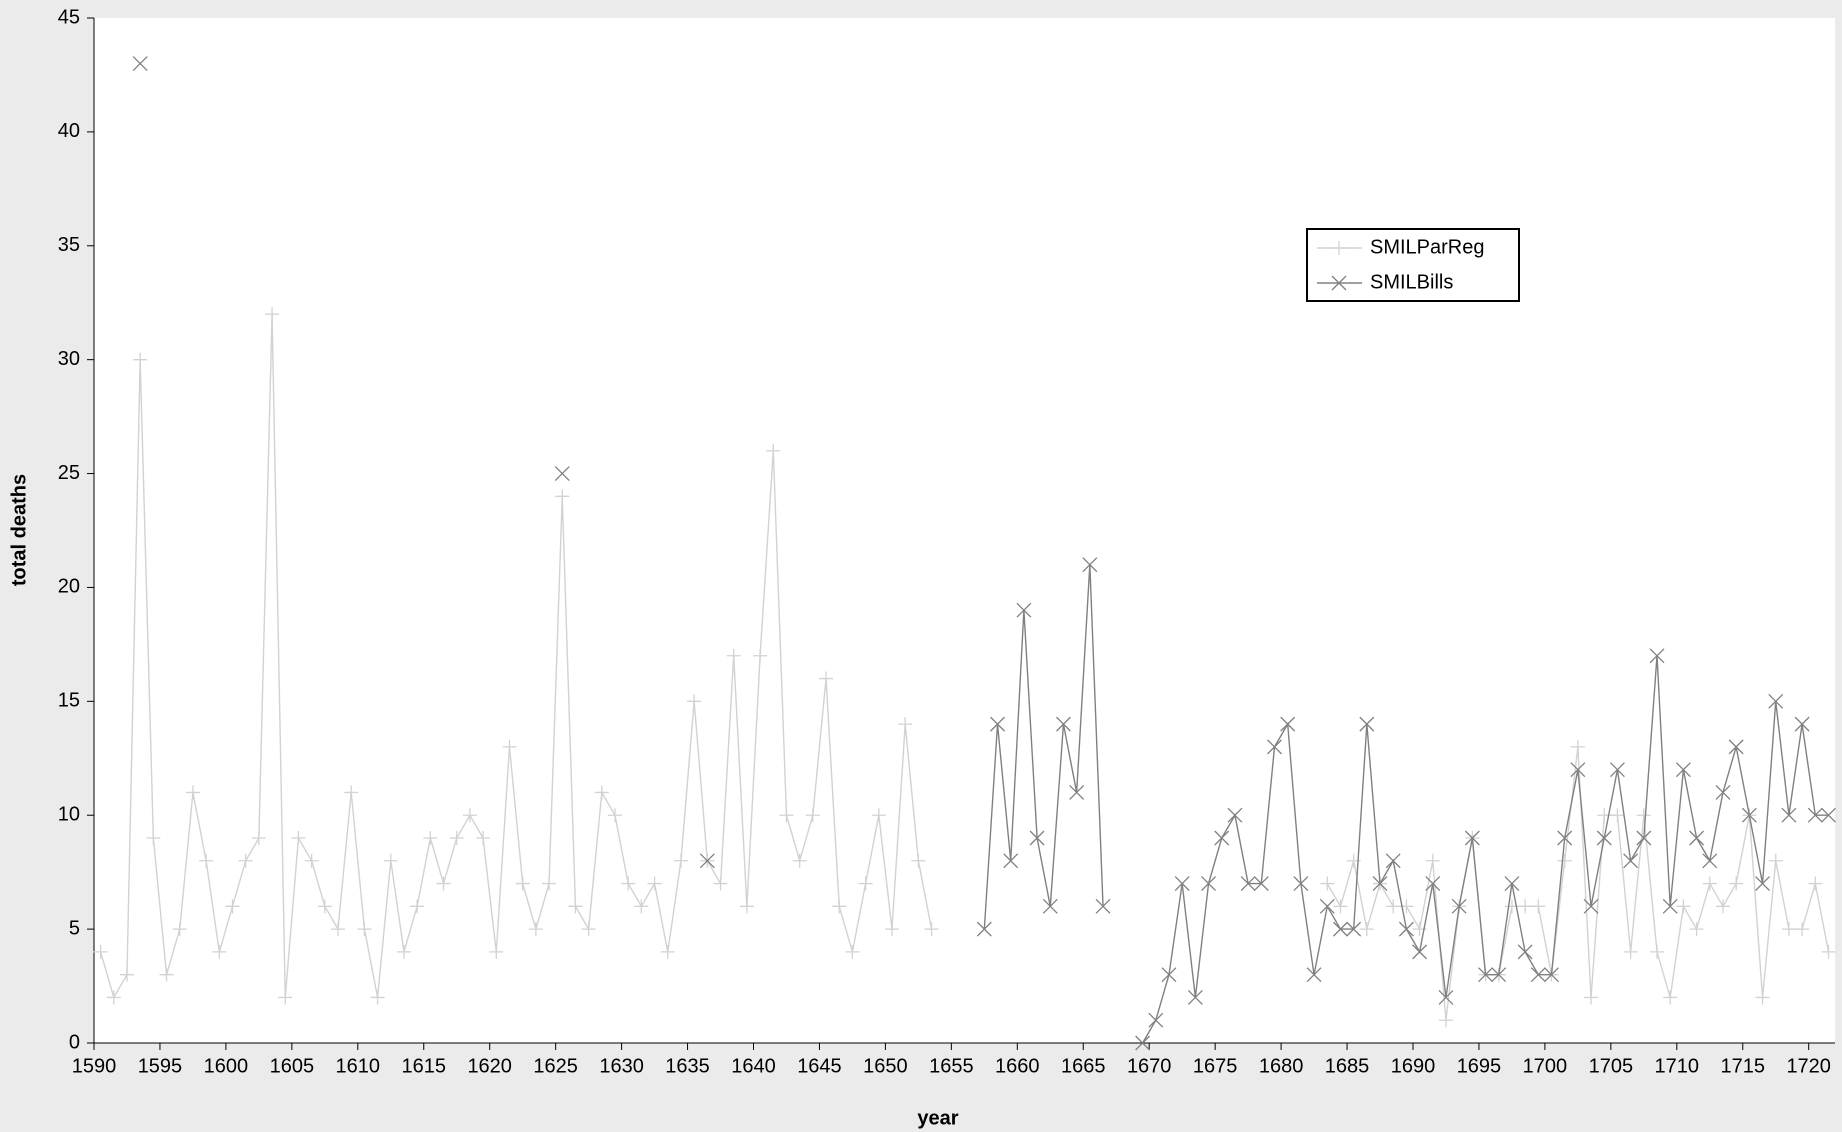 The image size is (1842, 1132). Describe the element at coordinates (226, 1066) in the screenshot. I see `x-tick-label: 1600` at that location.